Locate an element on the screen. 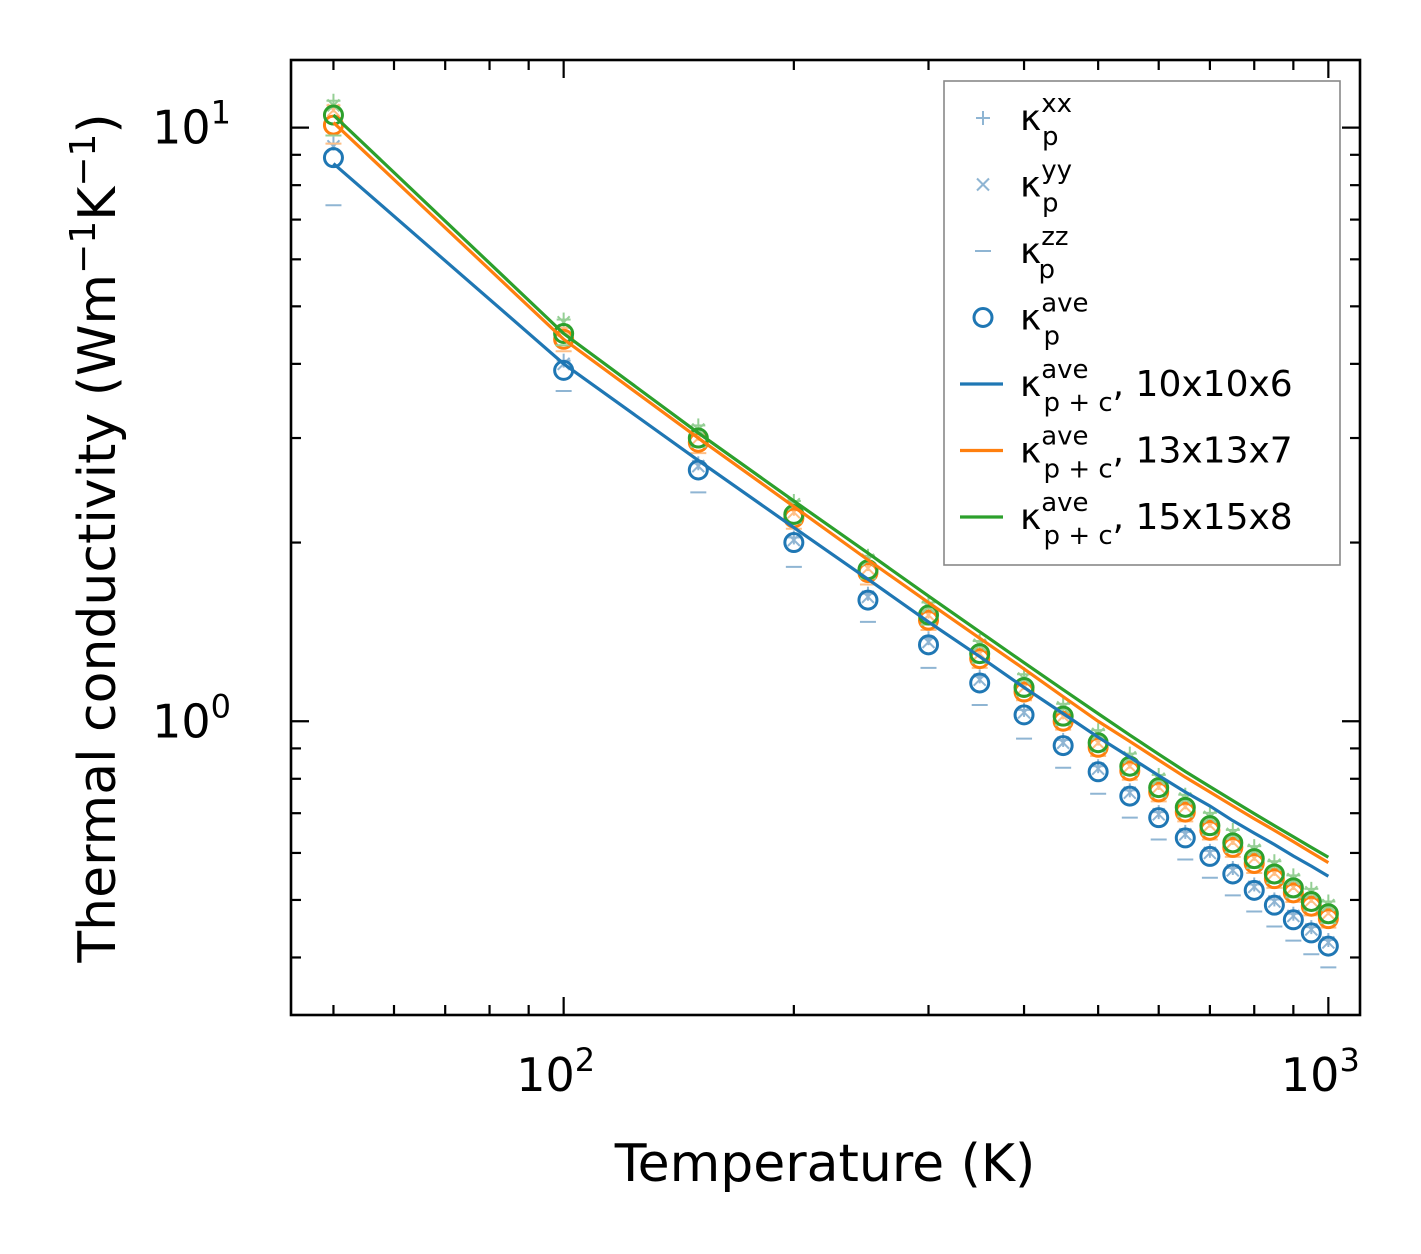 Image resolution: width=1421 pixels, height=1254 pixels. legend-entry-ave: κave p is located at coordinates (1030, 320).